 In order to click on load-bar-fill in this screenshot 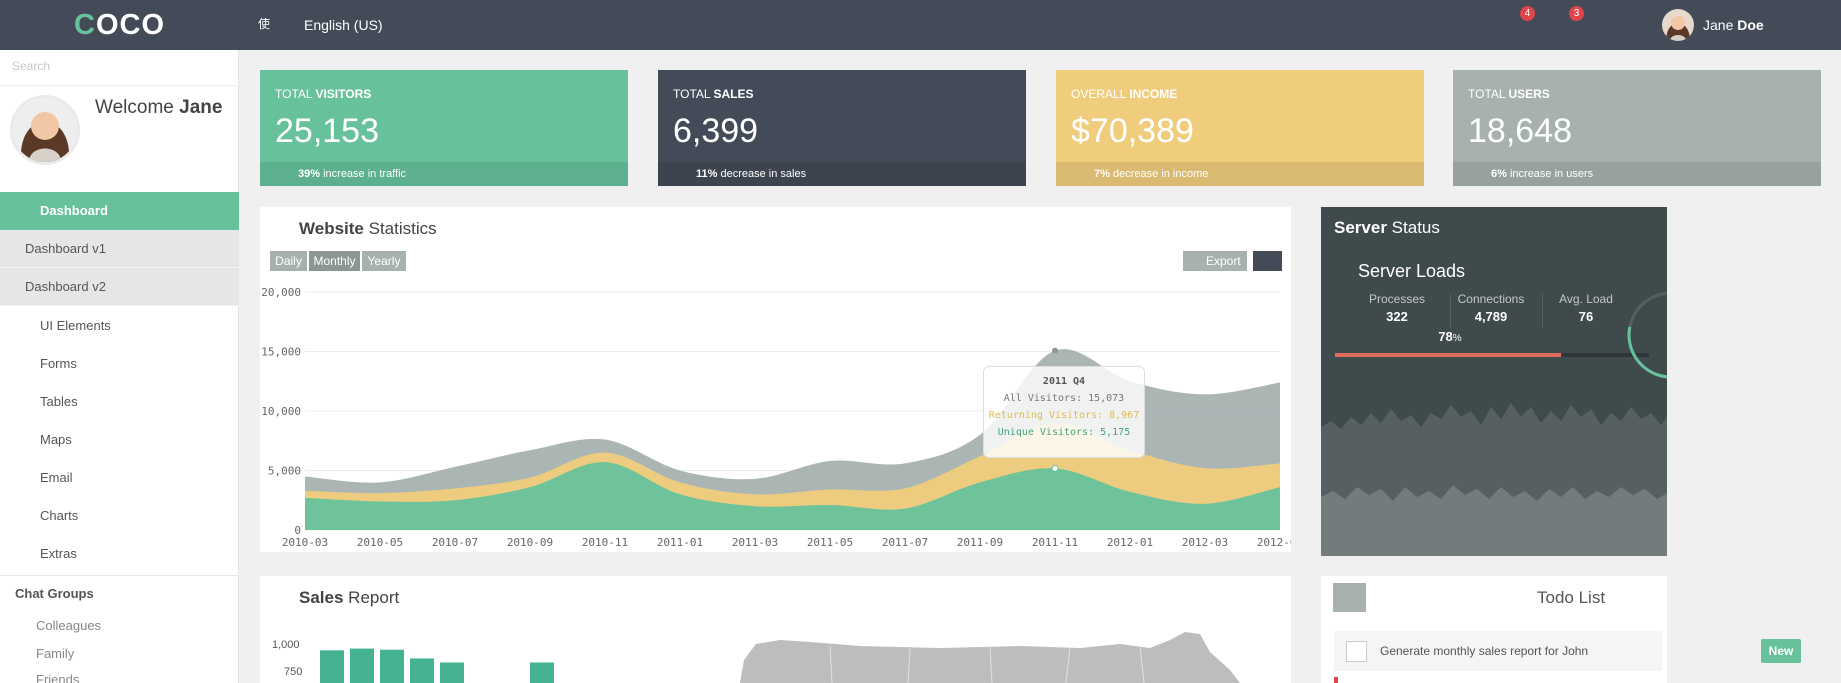, I will do `click(1448, 355)`.